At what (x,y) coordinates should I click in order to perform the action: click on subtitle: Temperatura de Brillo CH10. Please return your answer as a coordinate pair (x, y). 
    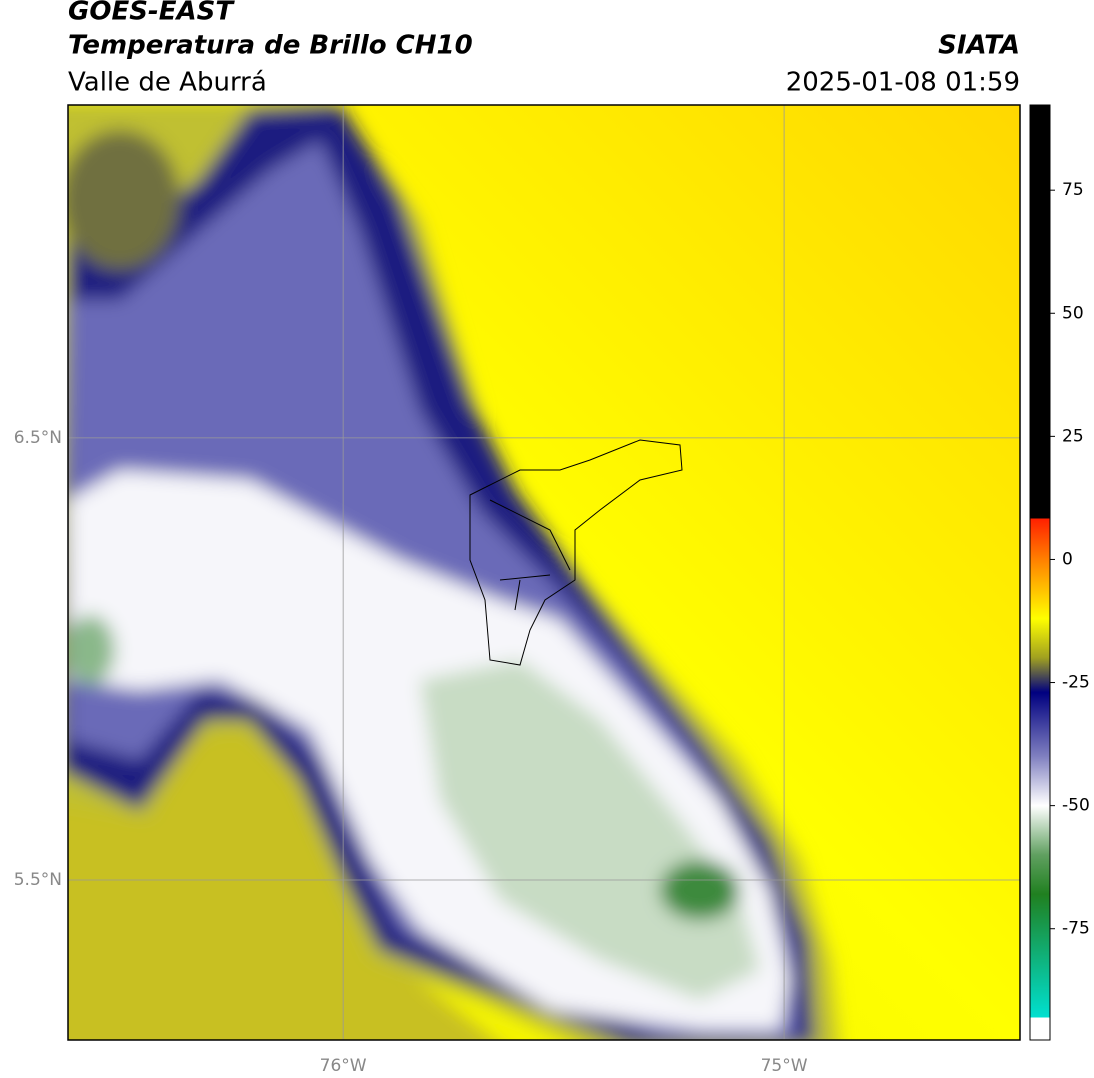
    Looking at the image, I should click on (270, 46).